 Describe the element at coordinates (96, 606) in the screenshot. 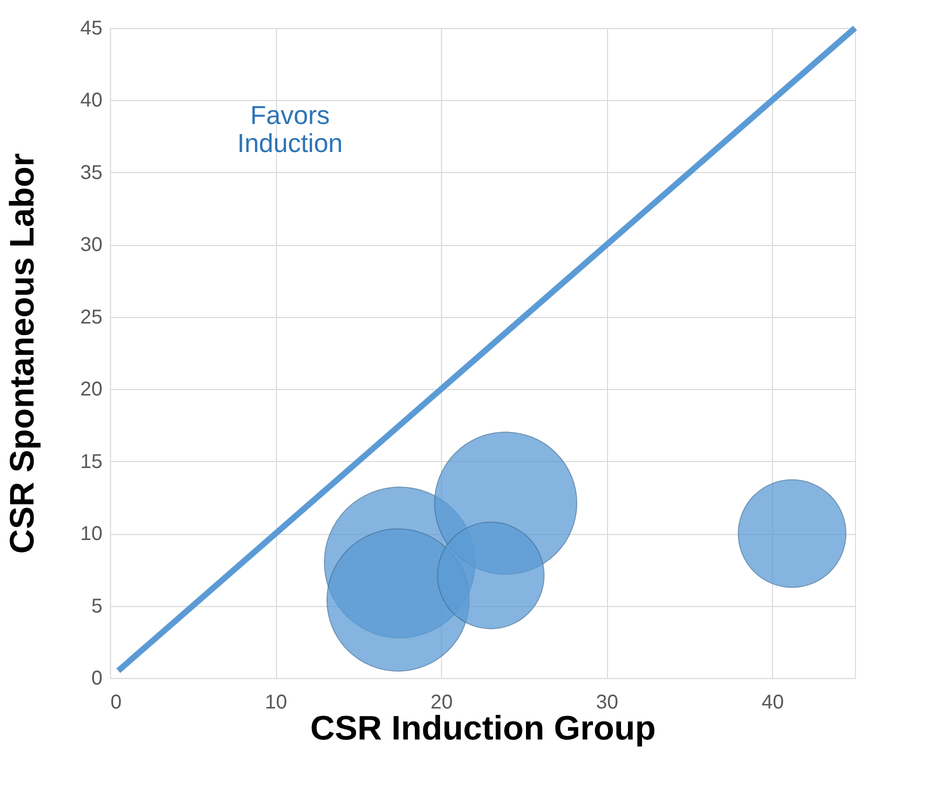

I see `y-tick-label: 5` at that location.